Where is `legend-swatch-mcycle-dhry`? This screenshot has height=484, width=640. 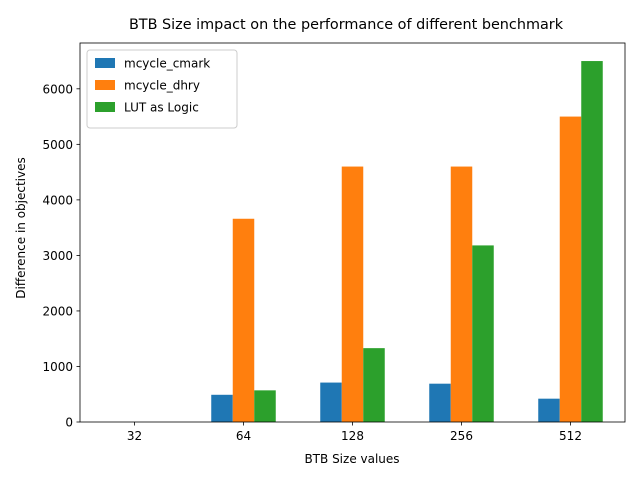 legend-swatch-mcycle-dhry is located at coordinates (105, 85).